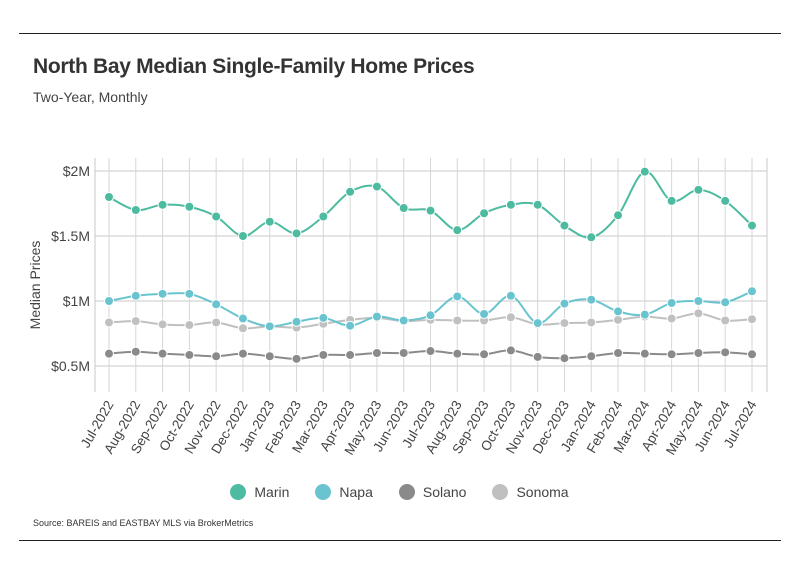  I want to click on legend-label: Solano, so click(444, 492).